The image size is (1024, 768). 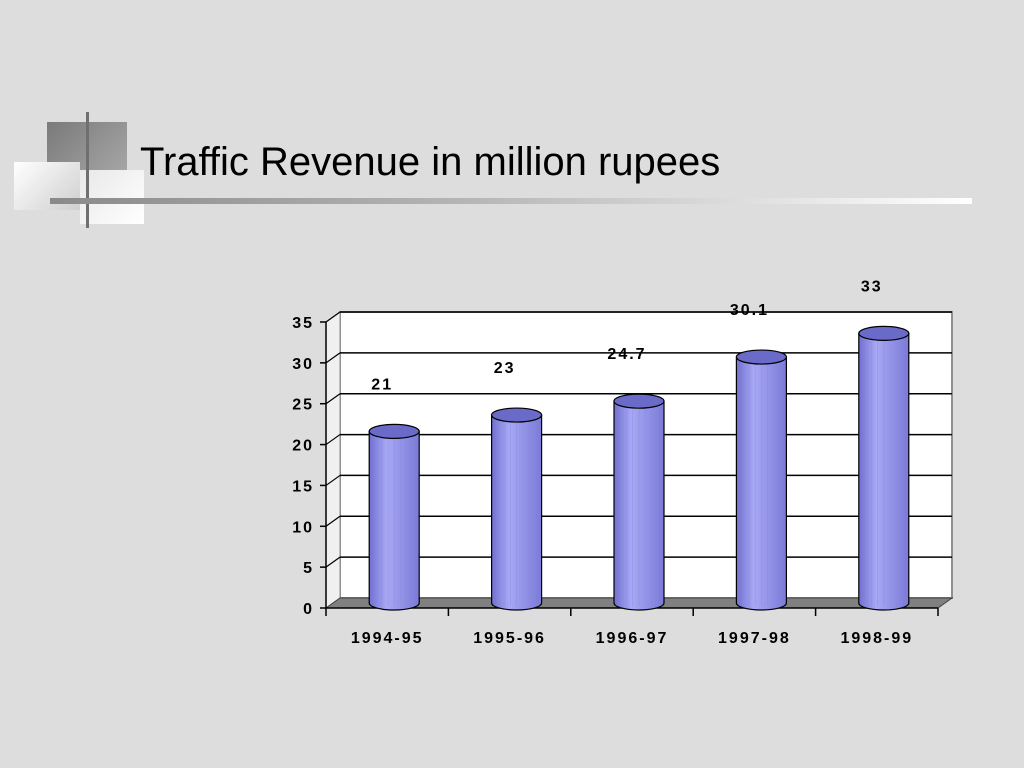 I want to click on title-underline, so click(x=511, y=201).